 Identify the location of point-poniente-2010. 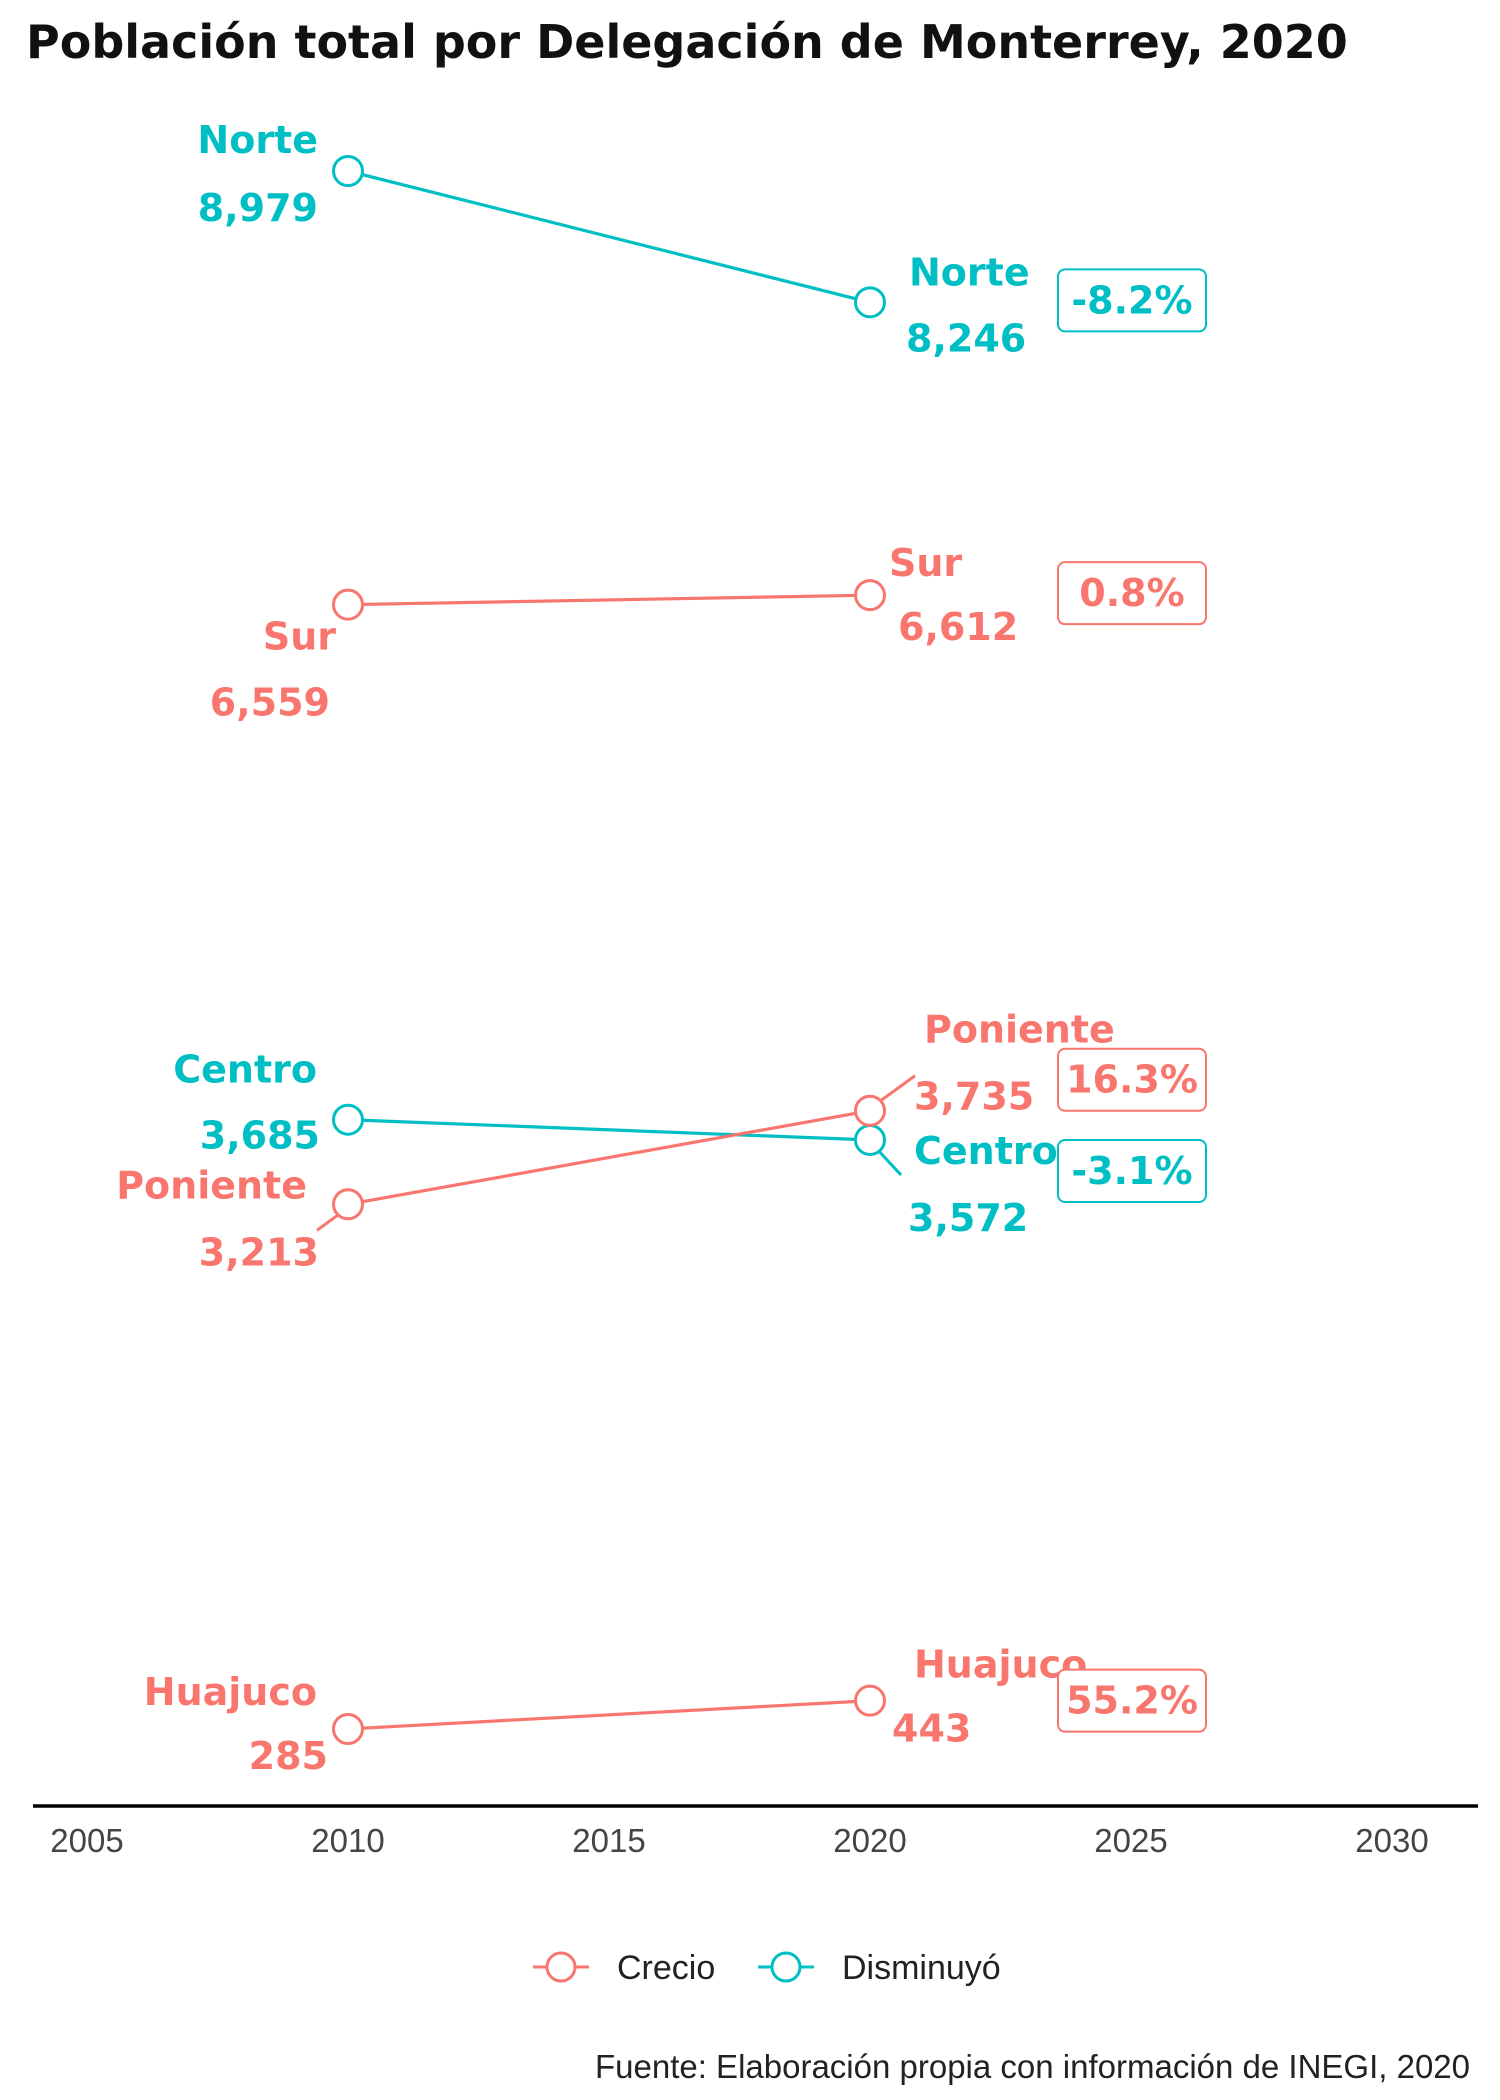
(348, 1204).